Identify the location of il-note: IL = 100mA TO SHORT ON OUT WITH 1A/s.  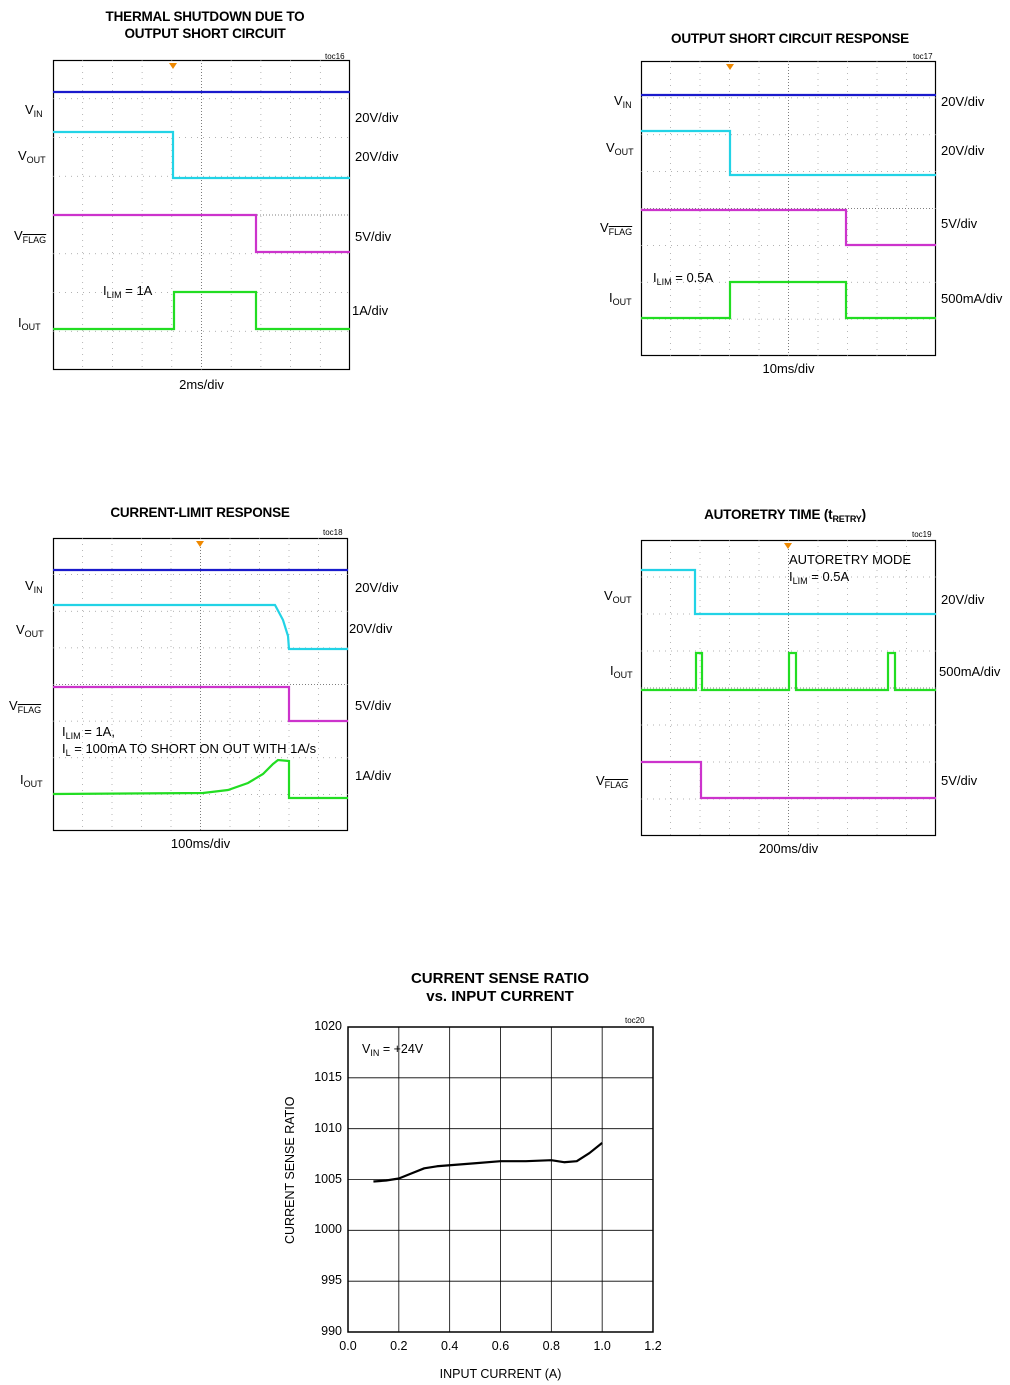
(189, 749).